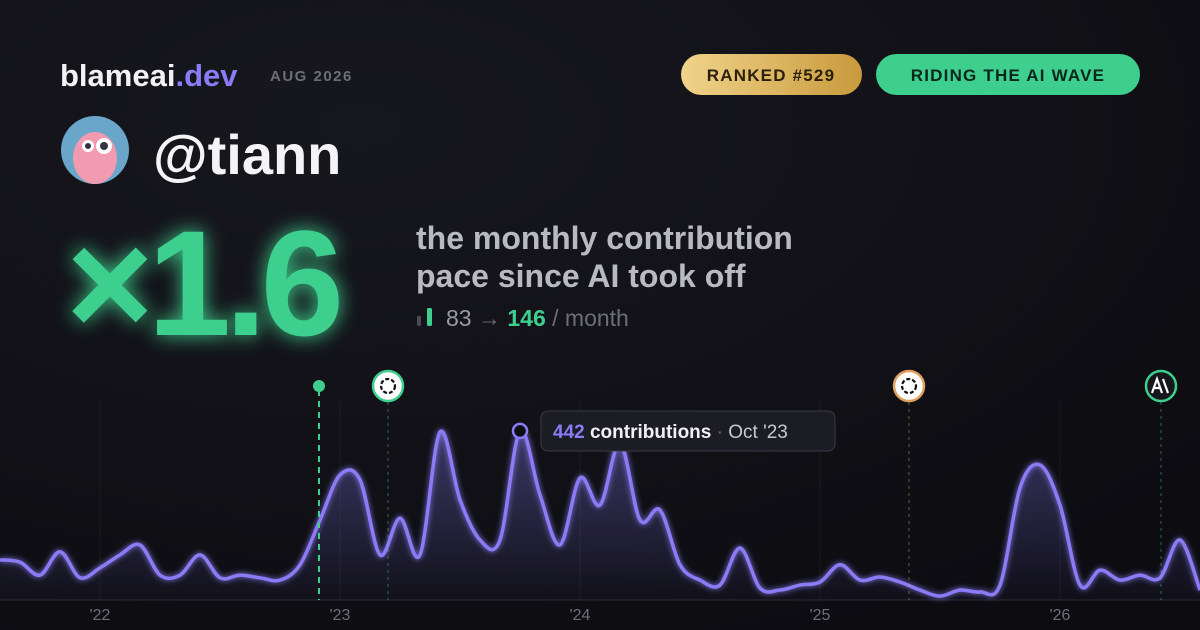 This screenshot has width=1200, height=630. I want to click on date: AUG 2026, so click(311, 76).